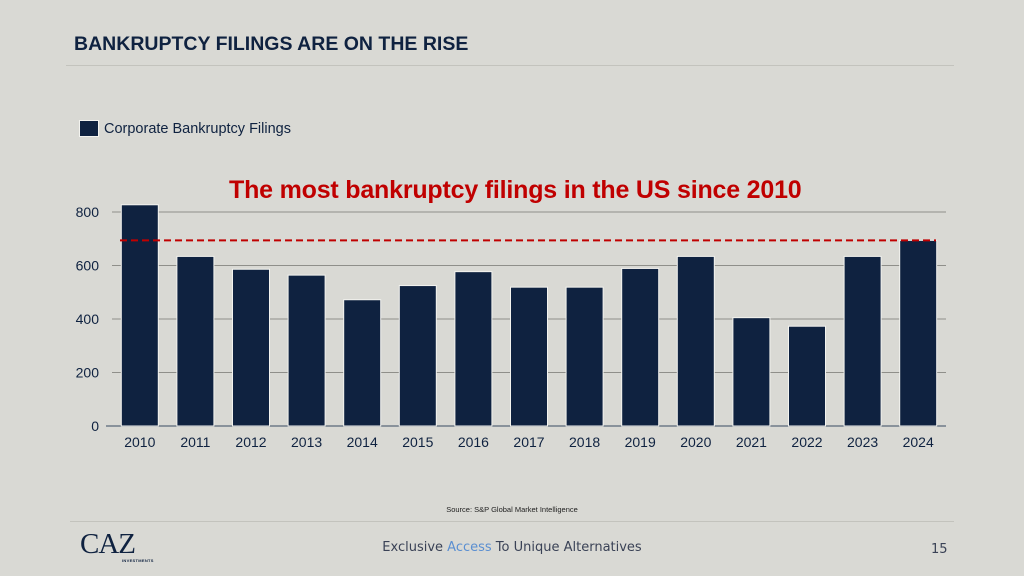 The image size is (1024, 576). Describe the element at coordinates (473, 442) in the screenshot. I see `x-tick-label: 2016` at that location.